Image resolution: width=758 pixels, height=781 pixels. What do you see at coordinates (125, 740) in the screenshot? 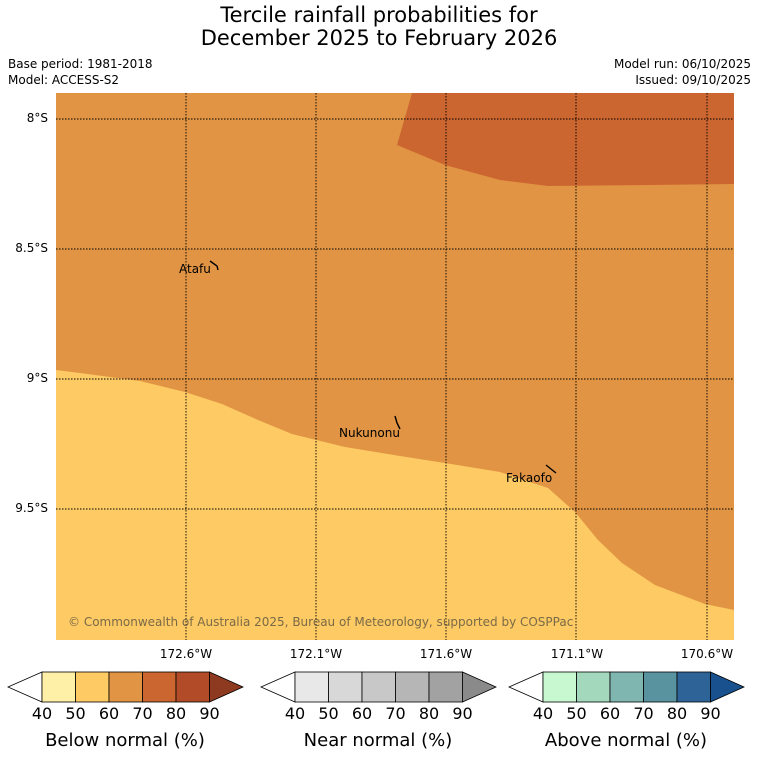
I see `colorbar-title-below: Below normal (%)` at bounding box center [125, 740].